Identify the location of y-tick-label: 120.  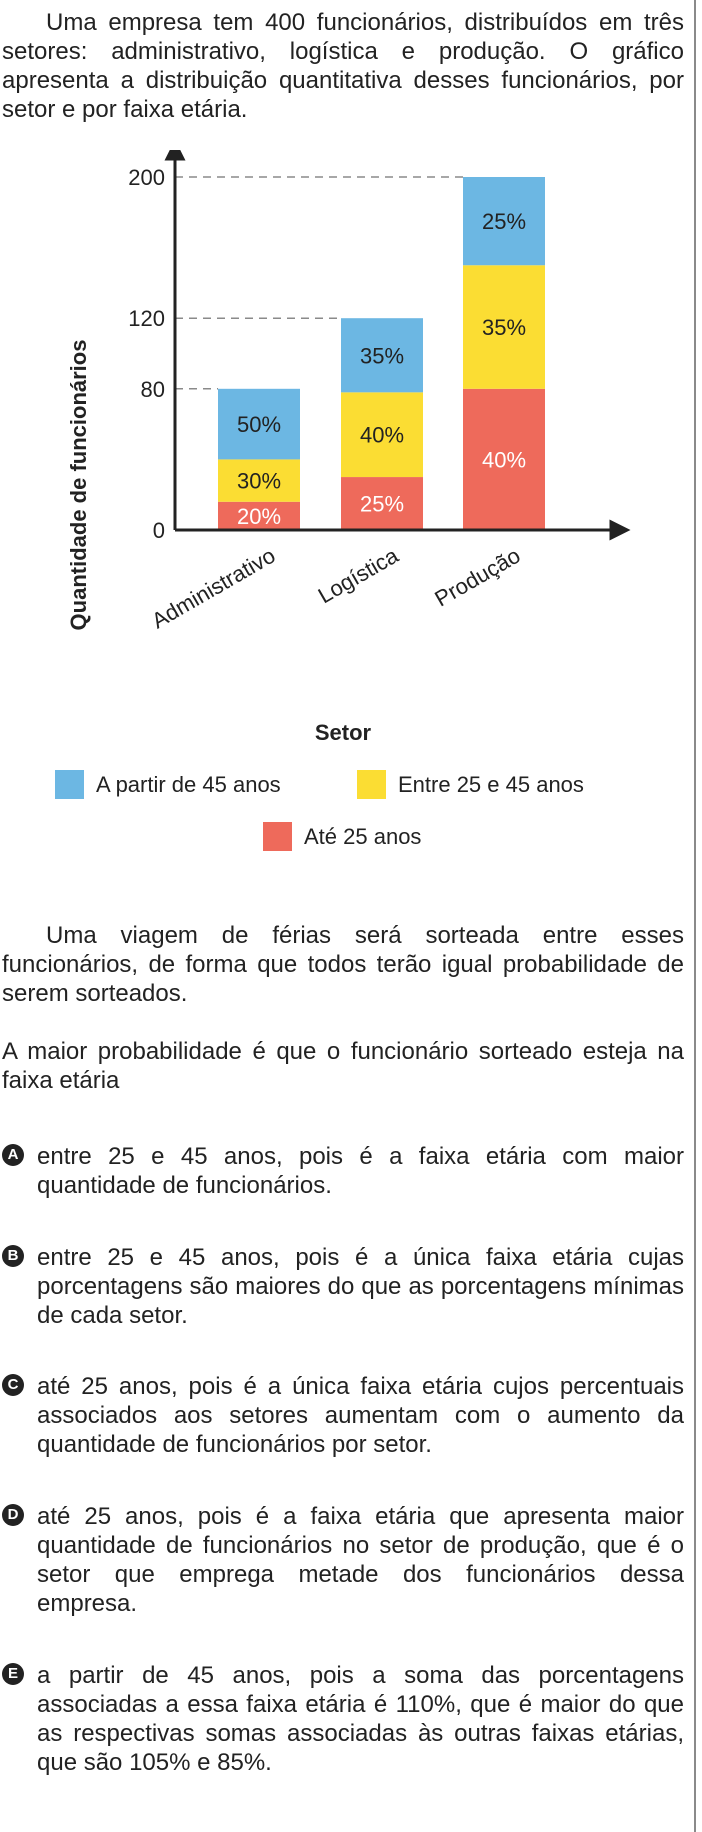
(146, 318).